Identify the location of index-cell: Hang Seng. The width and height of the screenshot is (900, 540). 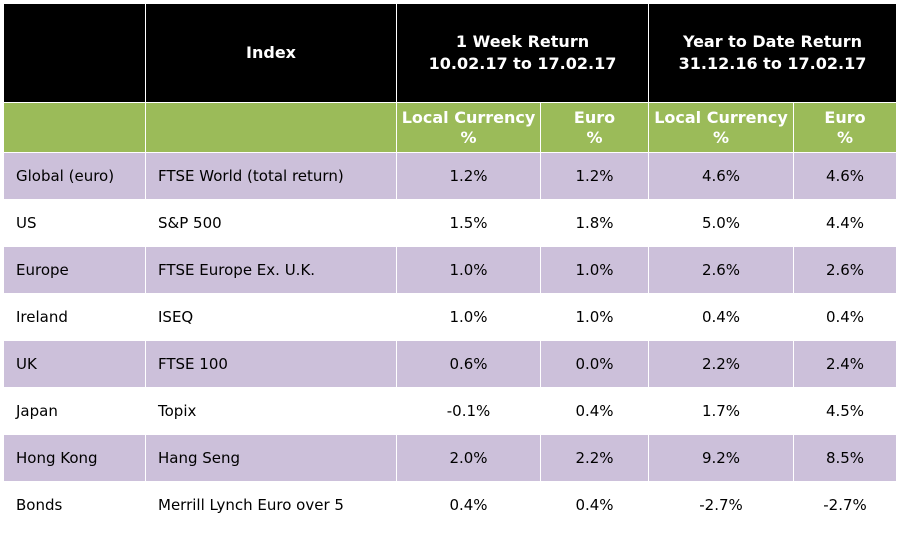
(271, 458).